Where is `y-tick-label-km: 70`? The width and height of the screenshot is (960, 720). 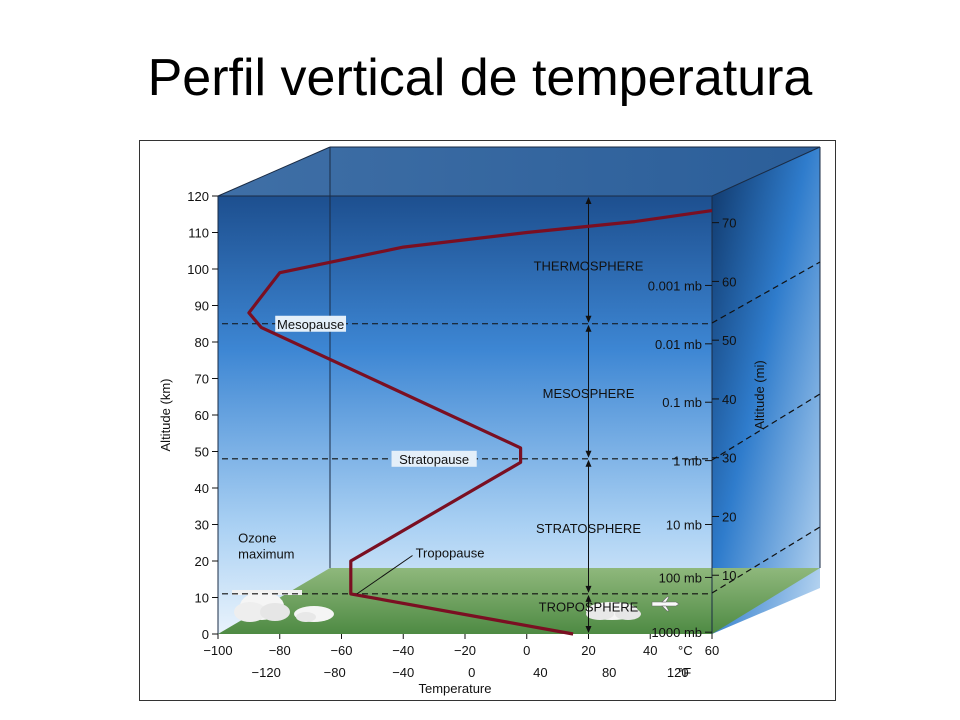 y-tick-label-km: 70 is located at coordinates (202, 379).